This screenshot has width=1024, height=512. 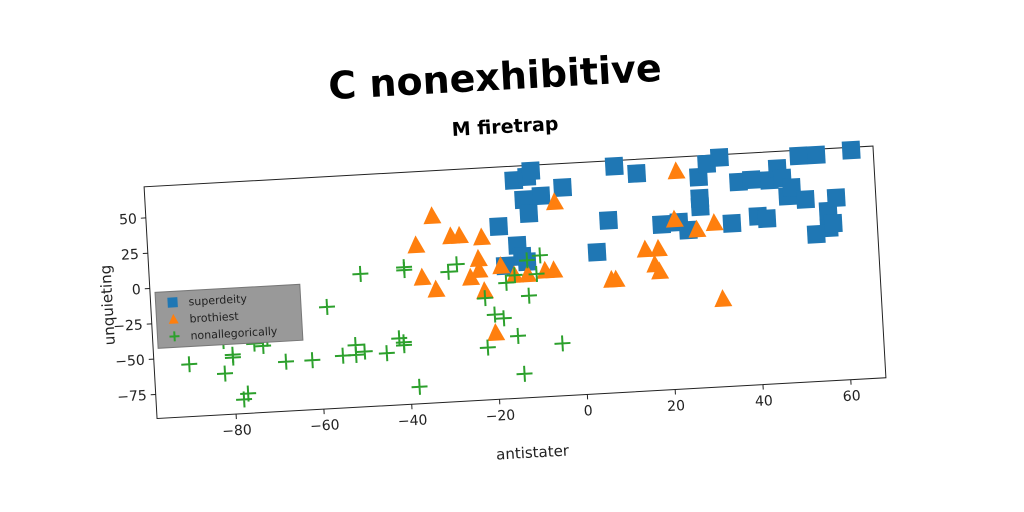 I want to click on x-tick-label: −60, so click(x=325, y=426).